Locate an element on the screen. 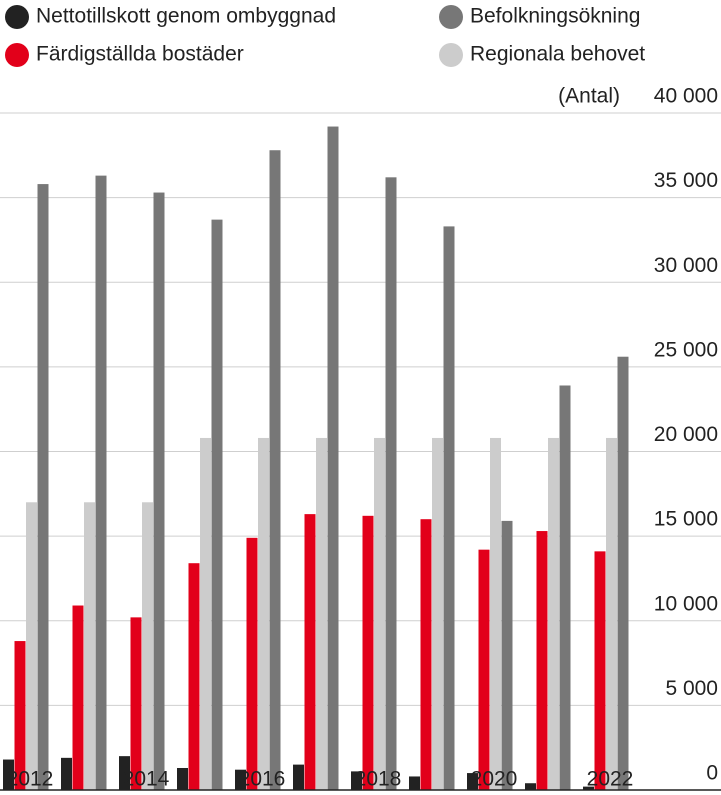 Image resolution: width=721 pixels, height=795 pixels. y-tick-label: 30 000 is located at coordinates (686, 265).